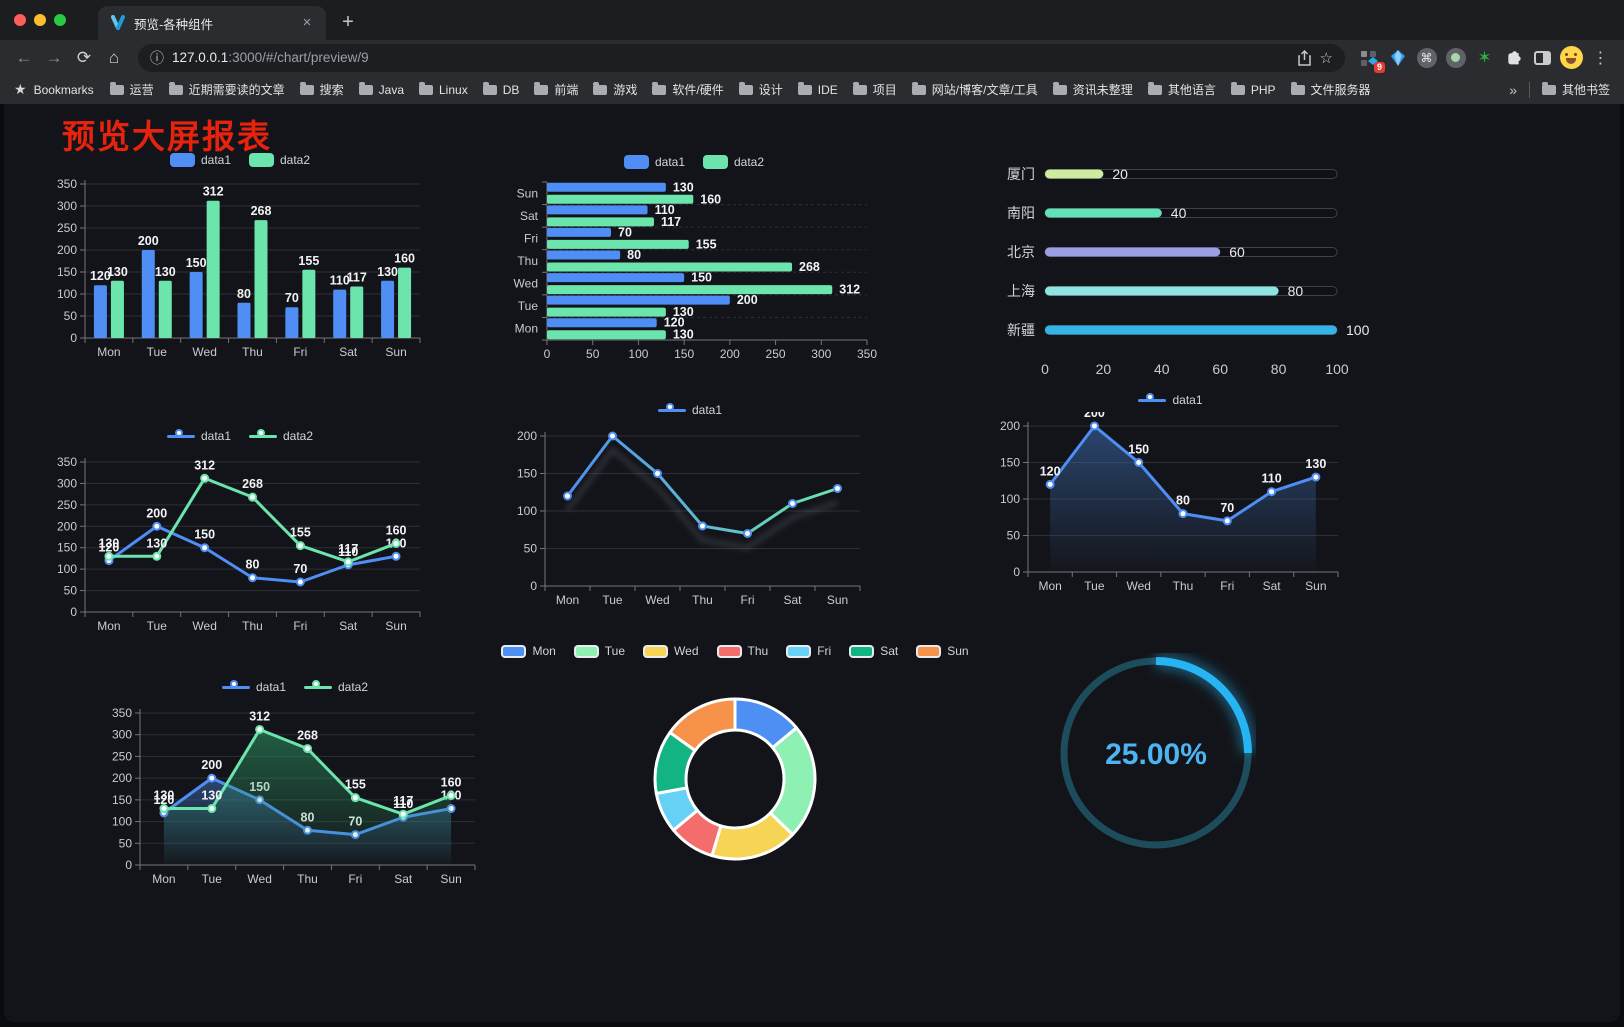 Image resolution: width=1624 pixels, height=1027 pixels. Describe the element at coordinates (381, 89) in the screenshot. I see `bookmark-folder: Java` at that location.